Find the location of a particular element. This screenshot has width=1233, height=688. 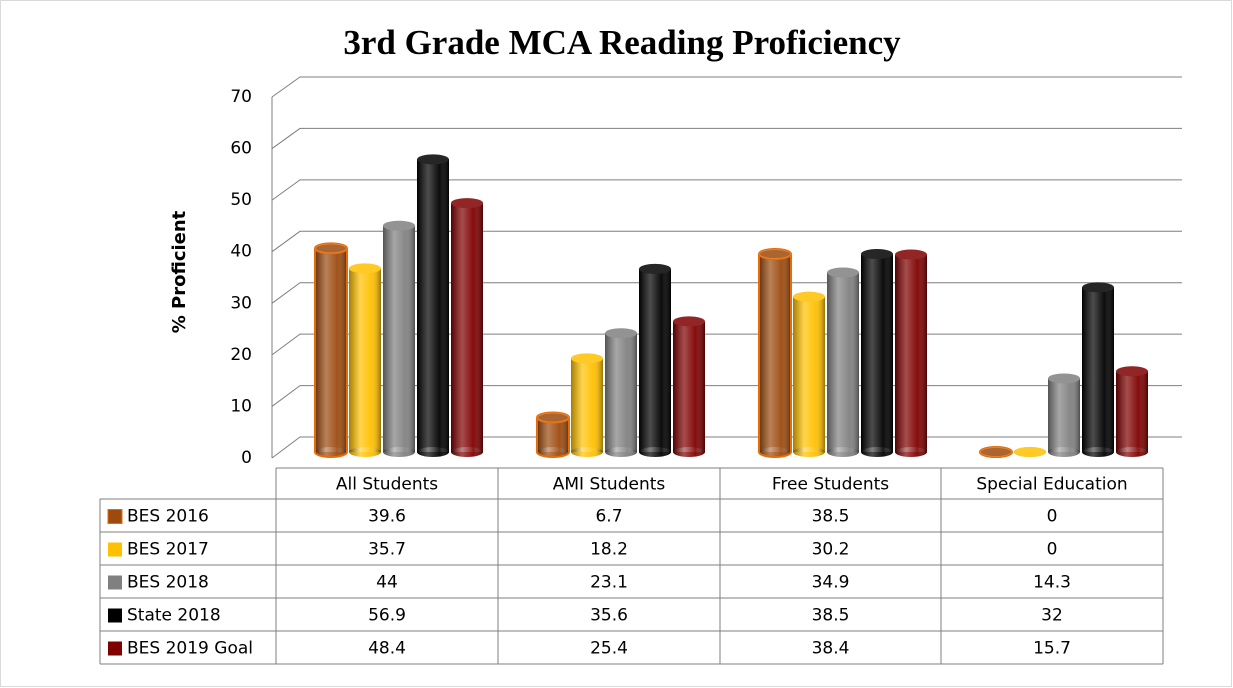

legend-label: BES 2016 is located at coordinates (168, 517).